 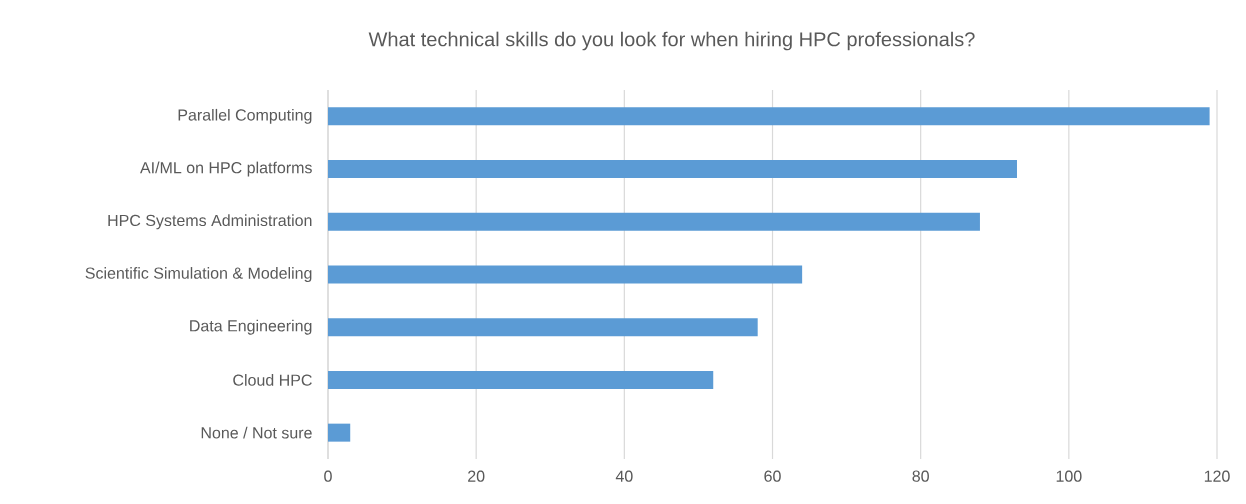 What do you see at coordinates (920, 476) in the screenshot?
I see `x-tick-label: 80` at bounding box center [920, 476].